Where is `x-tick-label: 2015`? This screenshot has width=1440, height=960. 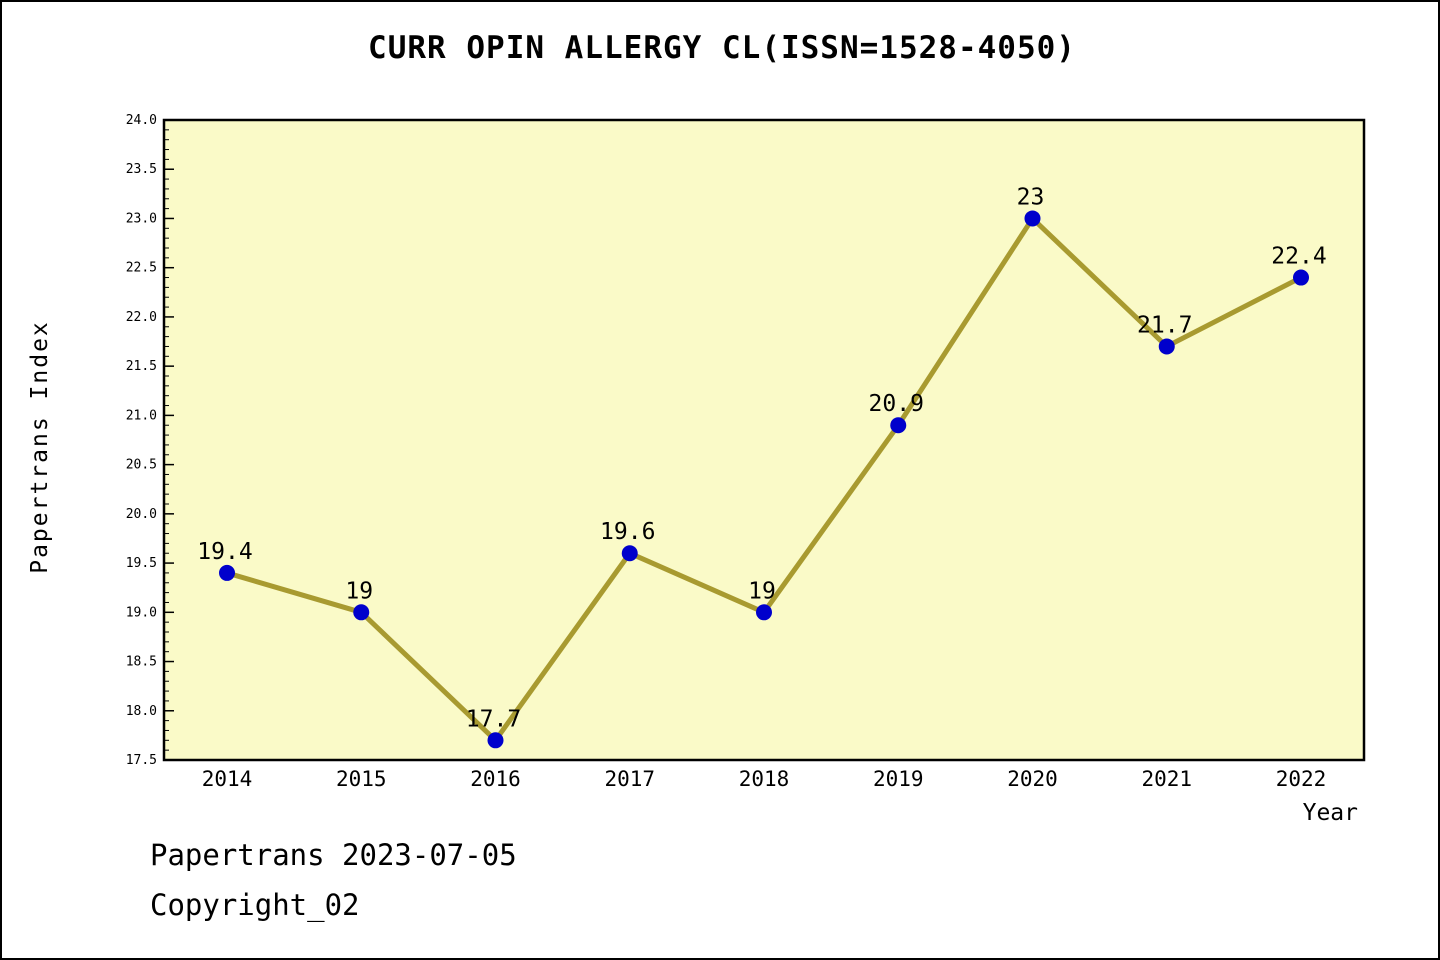 x-tick-label: 2015 is located at coordinates (361, 779).